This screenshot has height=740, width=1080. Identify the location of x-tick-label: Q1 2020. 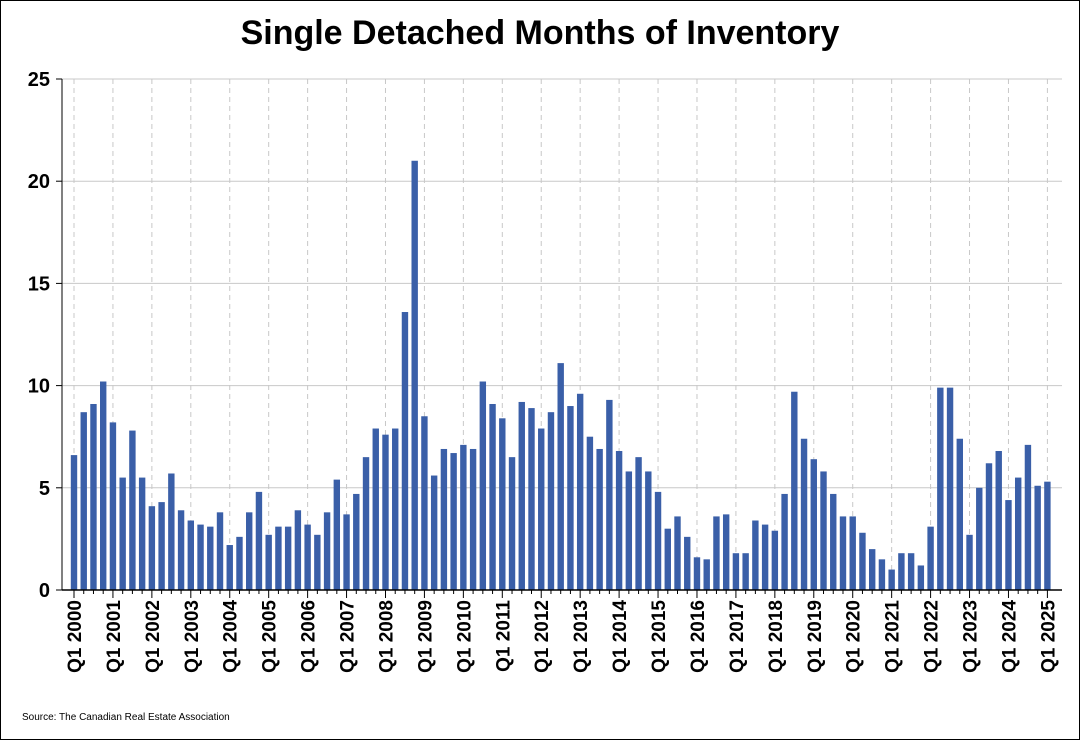
(854, 636).